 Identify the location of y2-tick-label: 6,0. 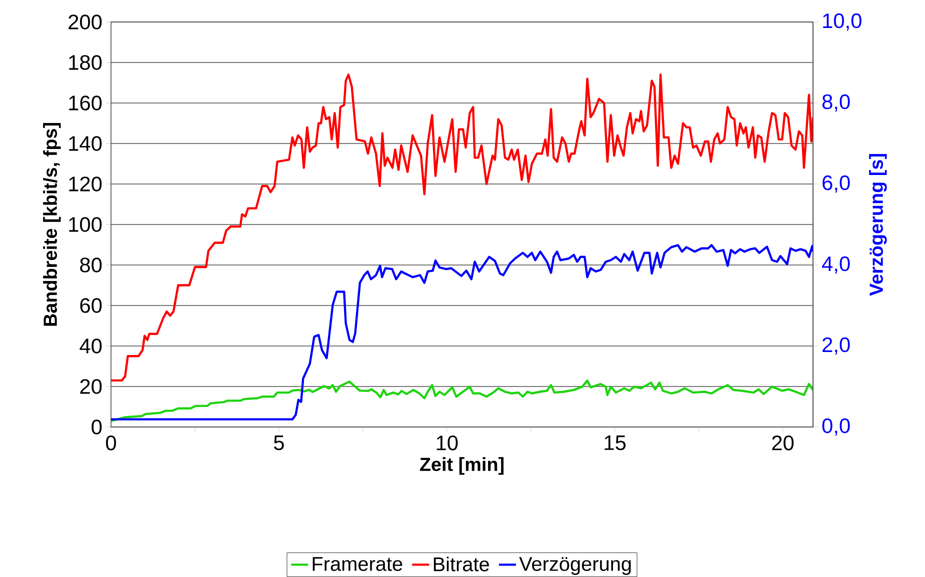
(836, 184).